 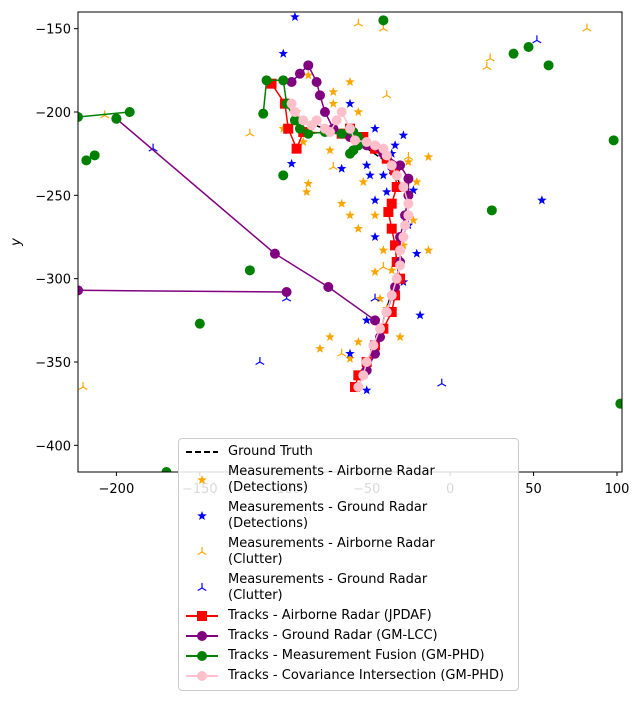 What do you see at coordinates (330, 615) in the screenshot?
I see `legend-label: Tracks - Airborne Radar (JPDAF)` at bounding box center [330, 615].